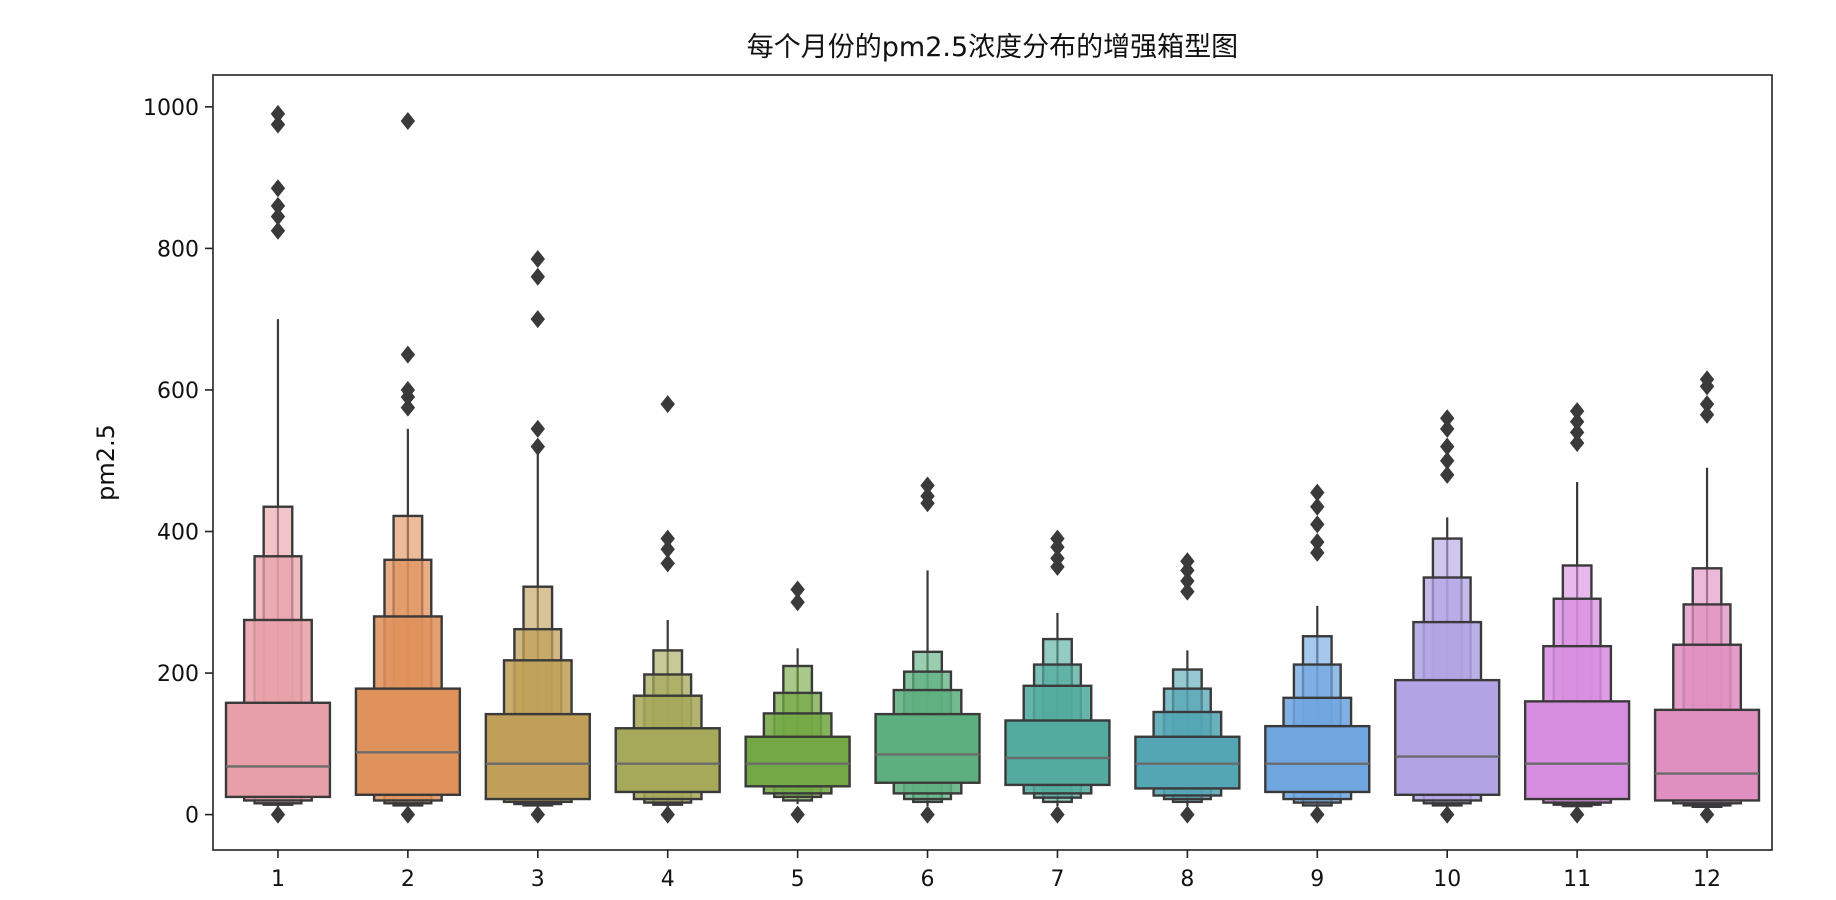  Describe the element at coordinates (798, 879) in the screenshot. I see `x-tick-label: 5` at that location.